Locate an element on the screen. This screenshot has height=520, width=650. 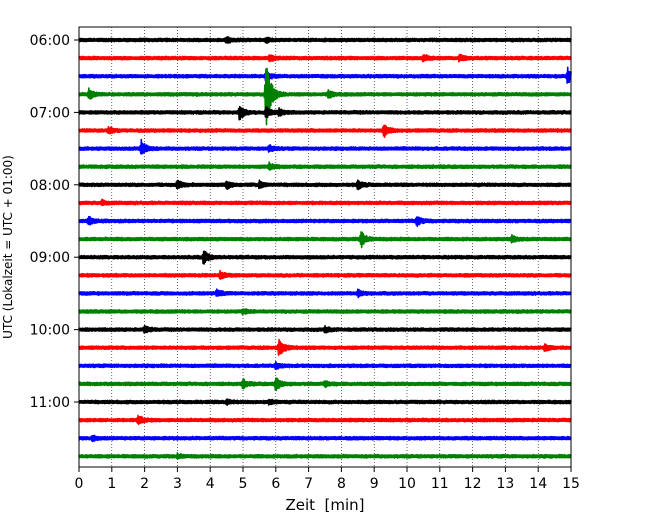
y-tick-label: 08:00 is located at coordinates (50, 186).